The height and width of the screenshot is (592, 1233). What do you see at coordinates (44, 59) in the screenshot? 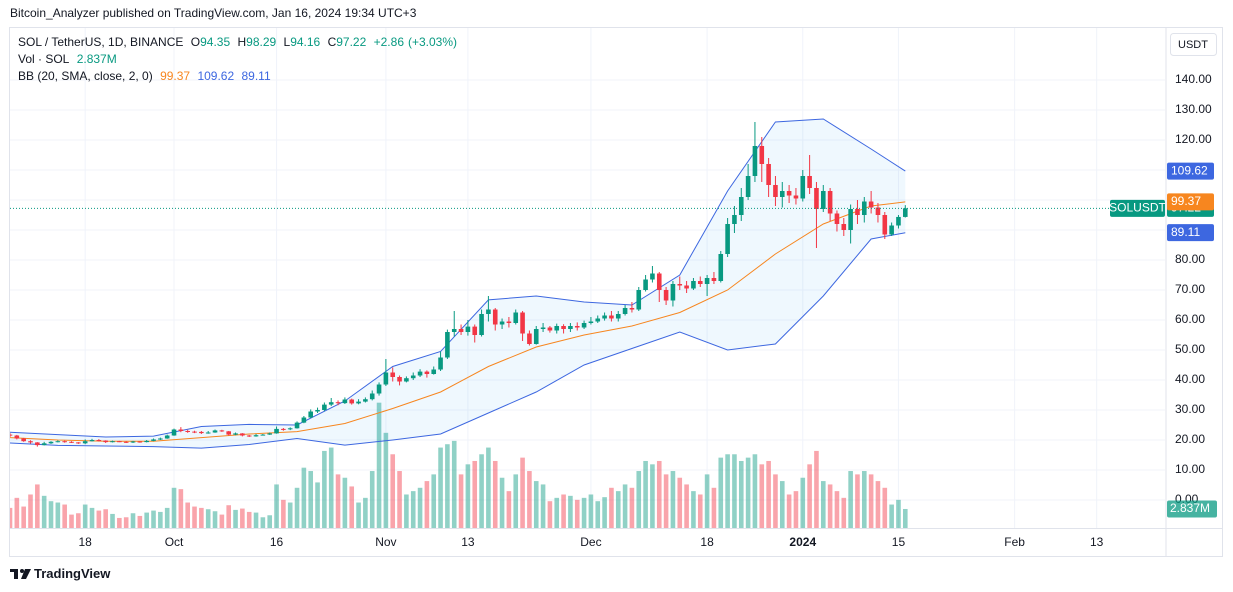
I see `volume-name: Vol · SOL` at bounding box center [44, 59].